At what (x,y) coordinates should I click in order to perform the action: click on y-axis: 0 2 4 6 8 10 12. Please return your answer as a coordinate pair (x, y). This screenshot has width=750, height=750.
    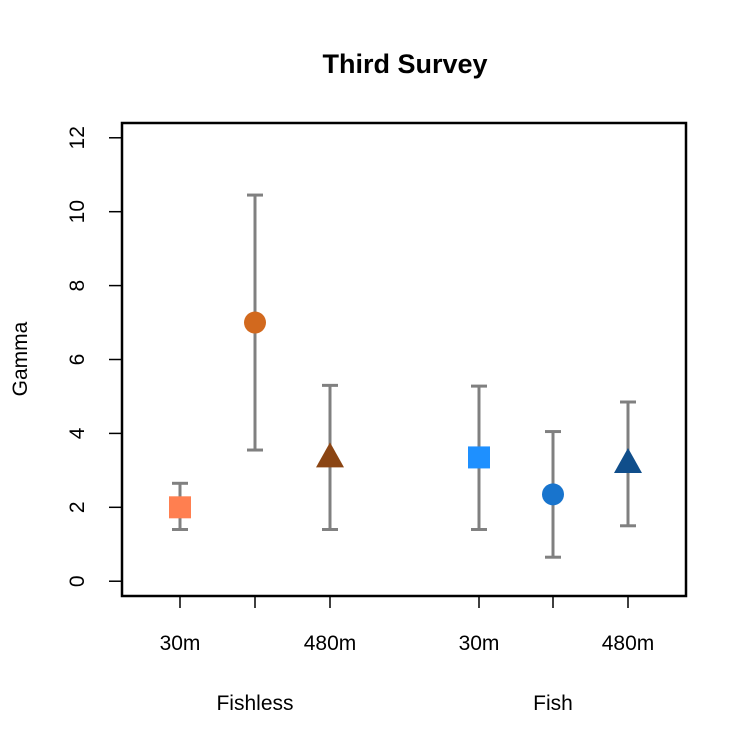
    Looking at the image, I should click on (94, 356).